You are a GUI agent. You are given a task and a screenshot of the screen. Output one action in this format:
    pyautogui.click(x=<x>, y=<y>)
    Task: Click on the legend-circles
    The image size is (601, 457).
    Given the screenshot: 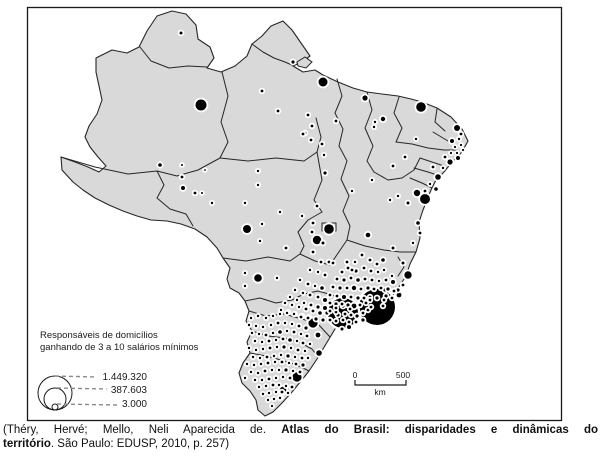 What is the action you would take?
    pyautogui.click(x=77, y=393)
    